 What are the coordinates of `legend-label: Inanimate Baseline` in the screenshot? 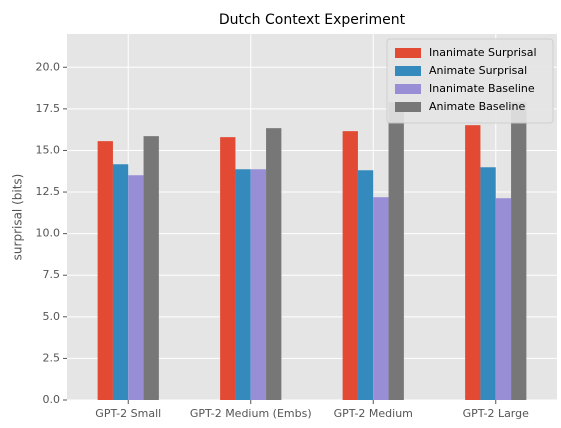 It's located at (482, 88).